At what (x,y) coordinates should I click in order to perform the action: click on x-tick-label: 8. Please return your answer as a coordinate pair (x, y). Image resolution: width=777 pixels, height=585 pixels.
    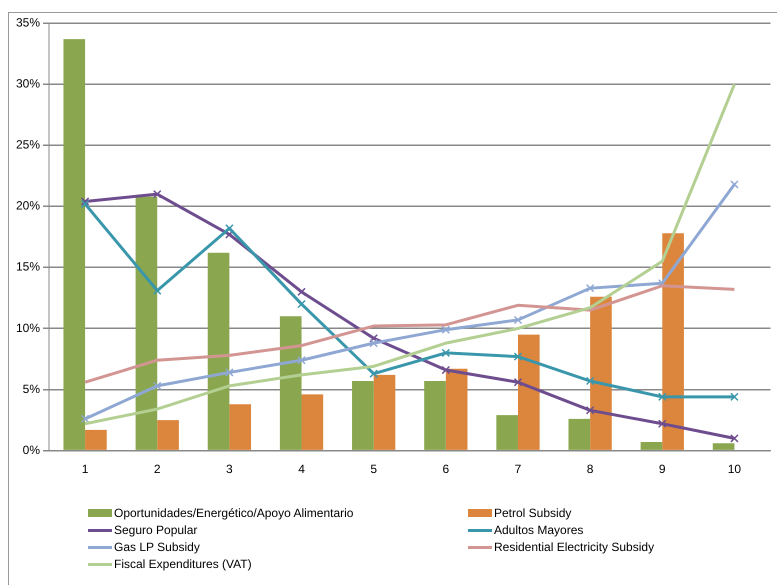
    Looking at the image, I should click on (590, 469).